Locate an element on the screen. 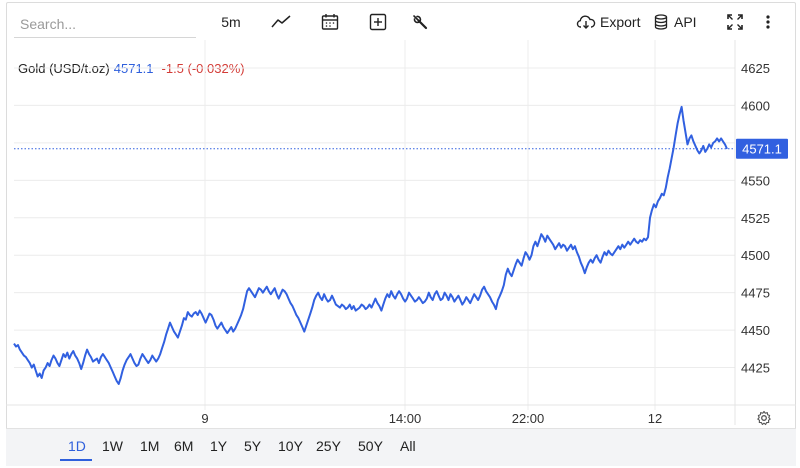 The width and height of the screenshot is (800, 468). range-selector-bar is located at coordinates (401, 447).